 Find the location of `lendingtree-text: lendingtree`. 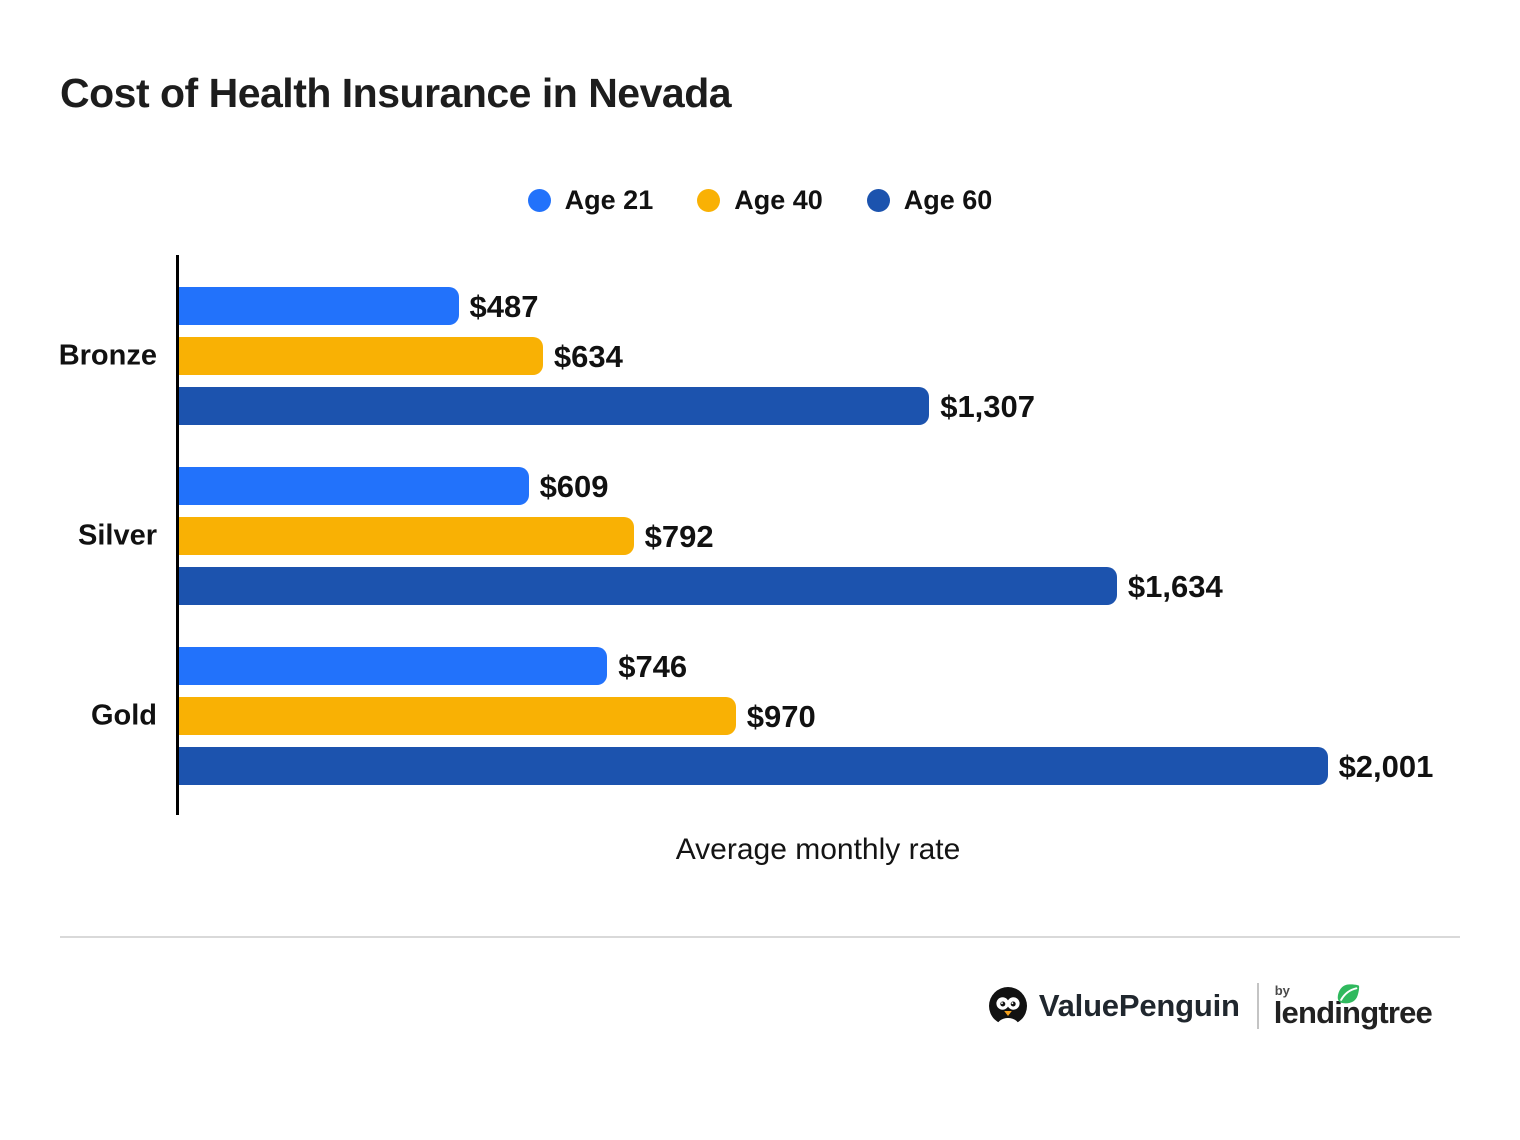

lendingtree-text: lendingtree is located at coordinates (1353, 1013).